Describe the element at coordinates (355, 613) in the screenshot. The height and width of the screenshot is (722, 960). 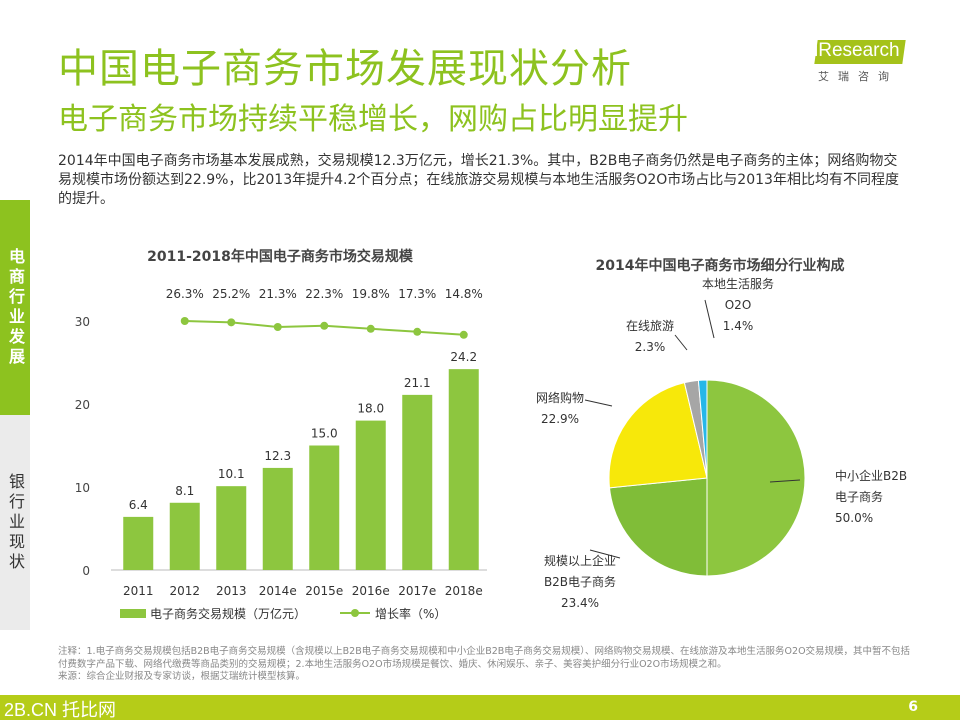
I see `legend-line-marker` at that location.